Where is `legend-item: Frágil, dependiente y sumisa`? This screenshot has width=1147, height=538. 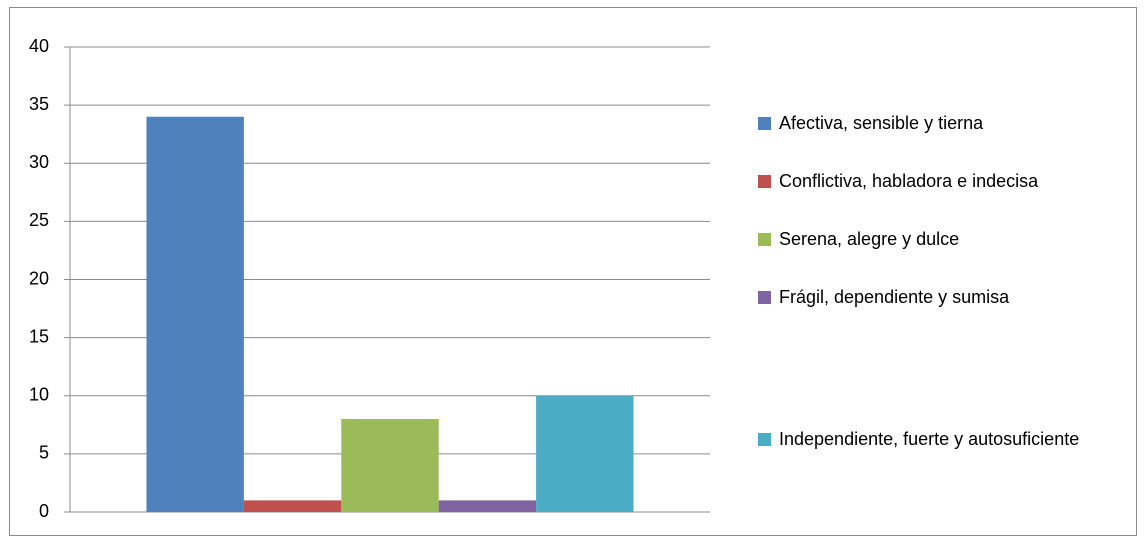 legend-item: Frágil, dependiente y sumisa is located at coordinates (938, 297).